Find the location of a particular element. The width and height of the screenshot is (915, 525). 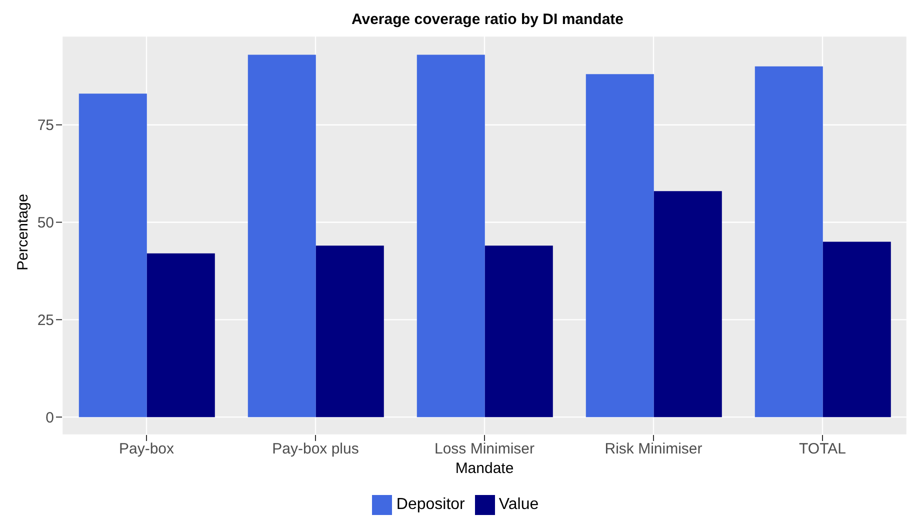

y-tick-label: 50 is located at coordinates (45, 223).